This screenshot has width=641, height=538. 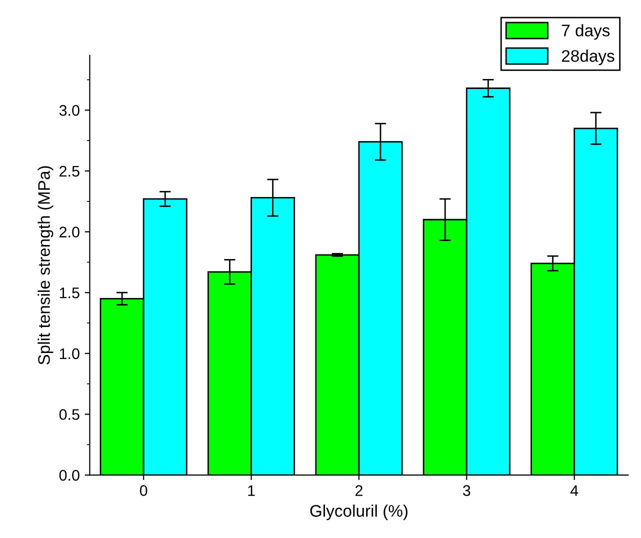 I want to click on x-tick-label: 2, so click(x=358, y=490).